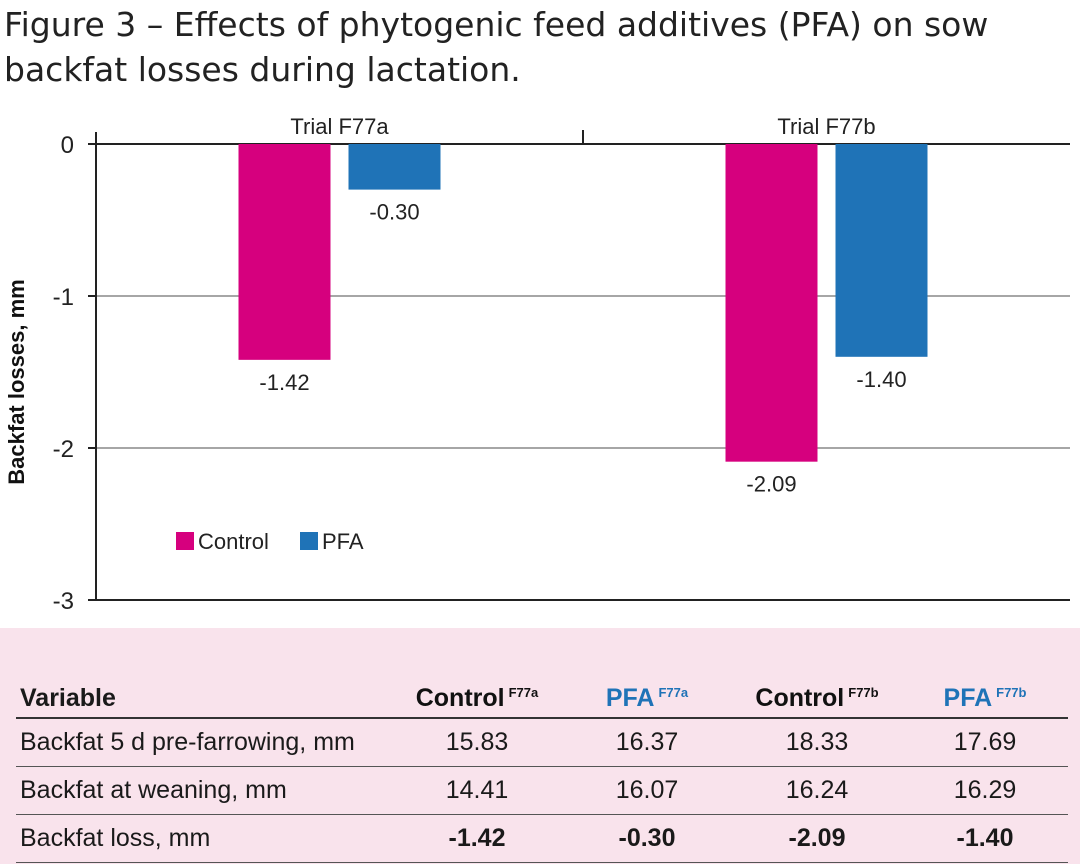  I want to click on header-control-f77b: Control F77b, so click(817, 692).